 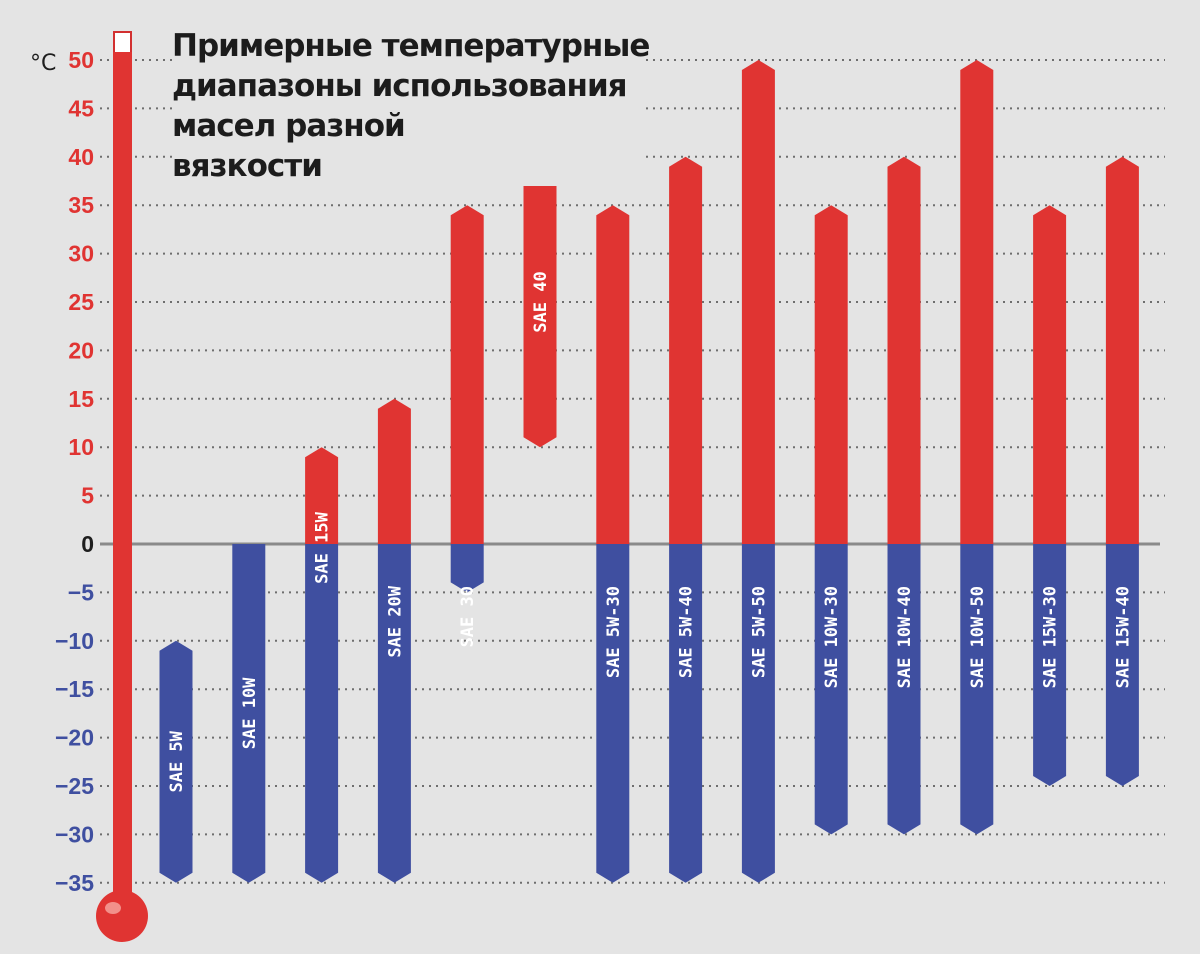 What do you see at coordinates (81, 157) in the screenshot?
I see `y-tick-label: 40` at bounding box center [81, 157].